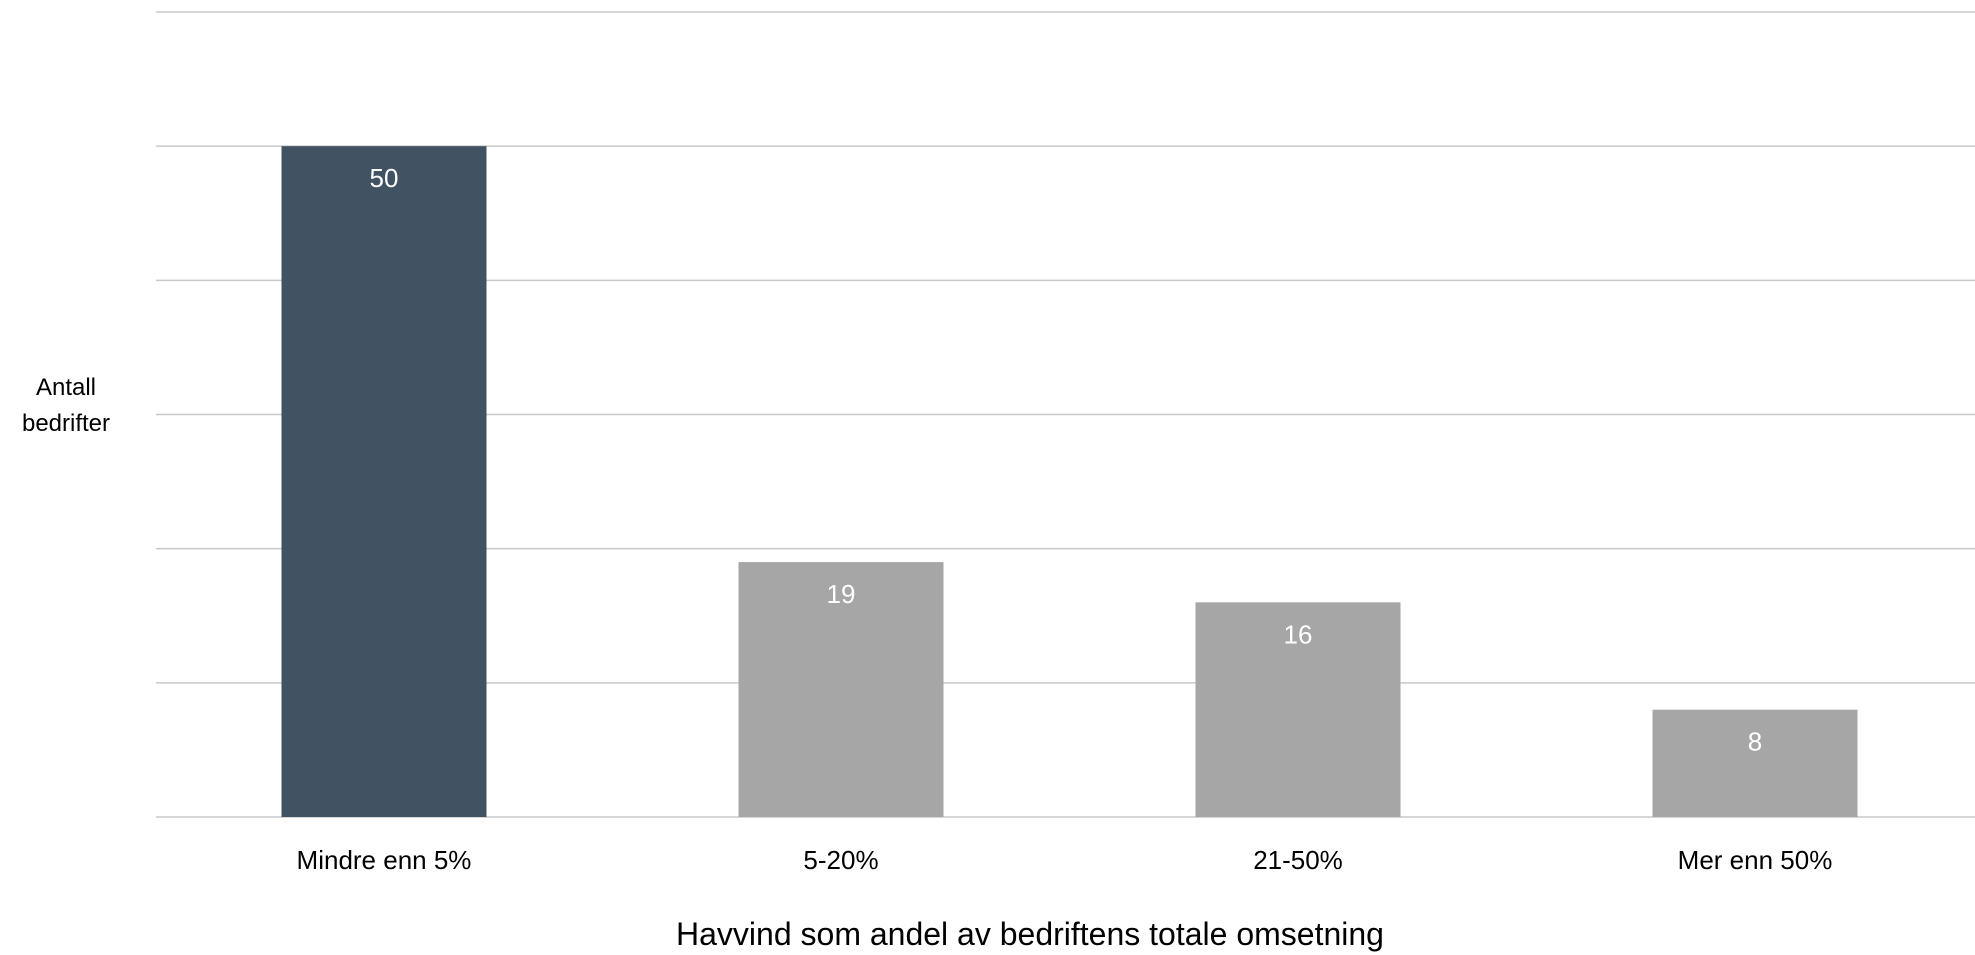  I want to click on x-tick-labels: Mindre enn 5% 5-20% 21-50% Mer enn 50%, so click(1065, 860).